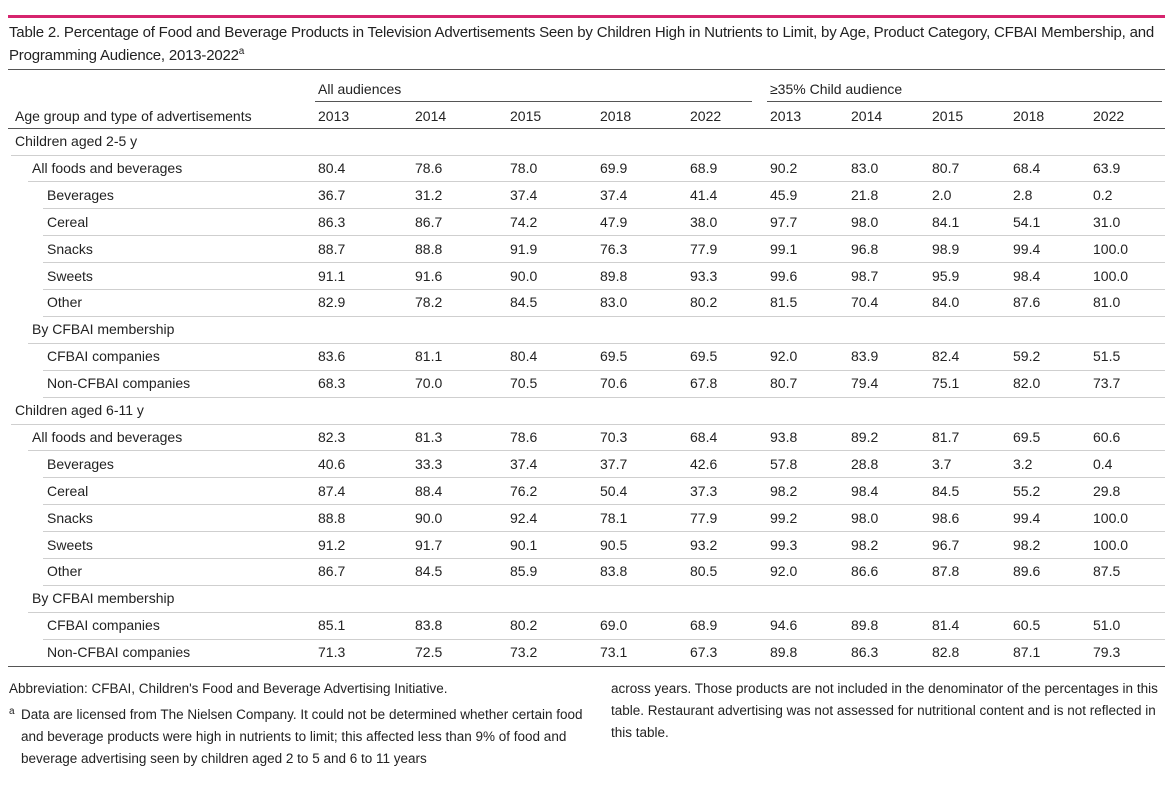 The height and width of the screenshot is (787, 1176). What do you see at coordinates (614, 383) in the screenshot?
I see `cell: 70.6` at bounding box center [614, 383].